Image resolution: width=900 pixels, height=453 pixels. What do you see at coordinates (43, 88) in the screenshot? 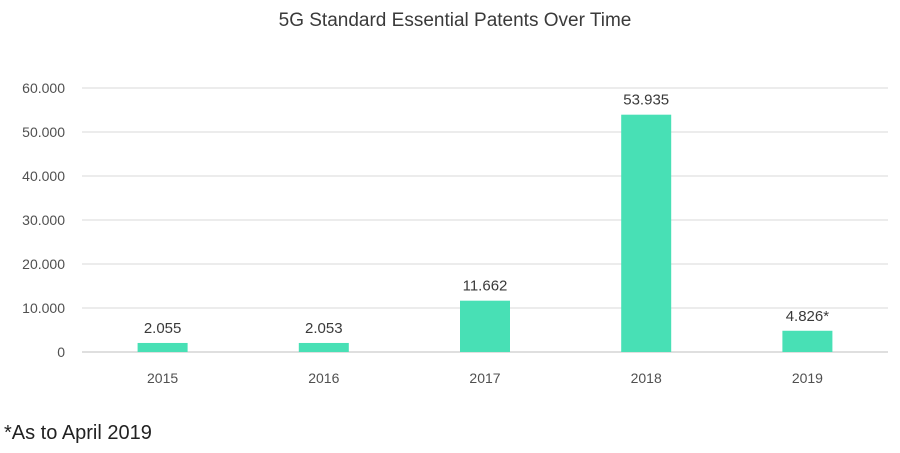
I see `y-tick-label: 60.000` at bounding box center [43, 88].